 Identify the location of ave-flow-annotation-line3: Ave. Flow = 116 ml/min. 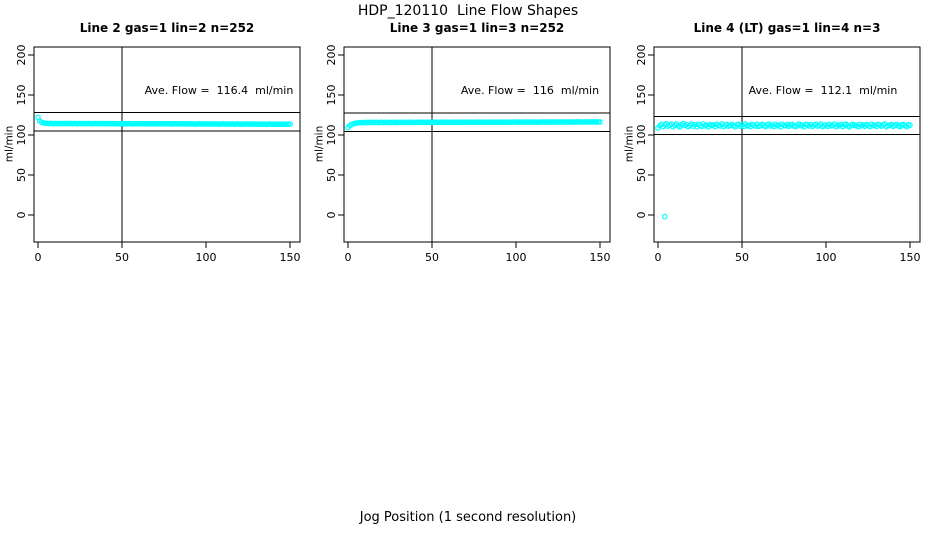
(530, 90).